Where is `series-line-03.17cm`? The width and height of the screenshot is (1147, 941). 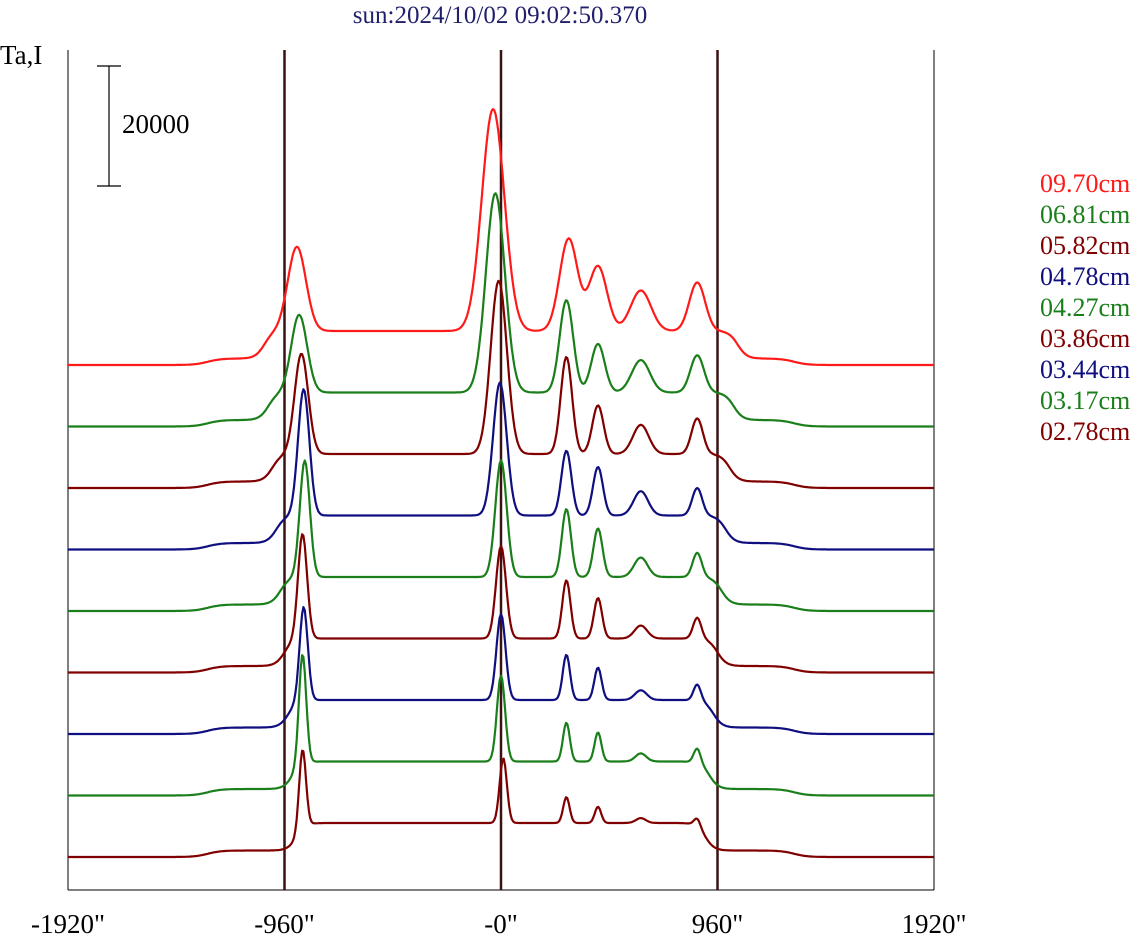 series-line-03.17cm is located at coordinates (501, 725).